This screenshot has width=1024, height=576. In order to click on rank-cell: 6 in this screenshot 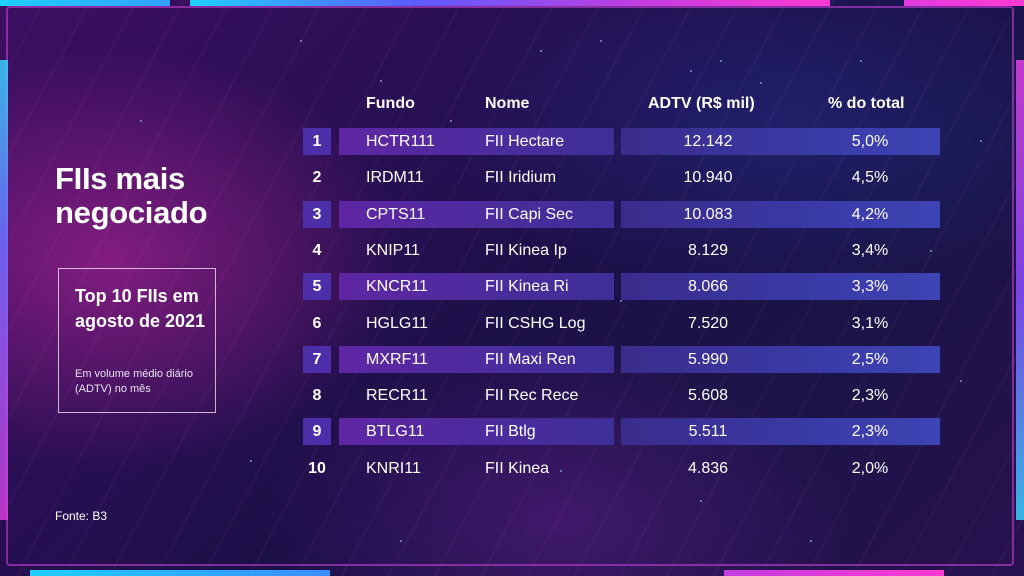, I will do `click(317, 323)`.